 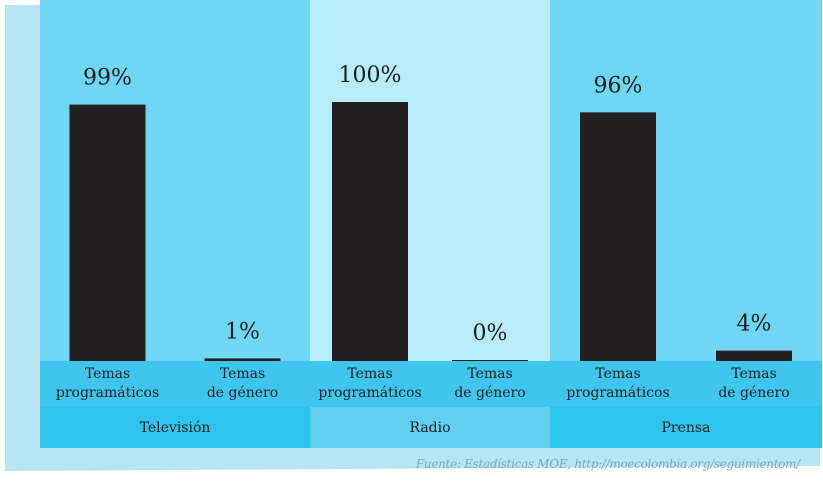 I want to click on data-label: 0%, so click(x=490, y=333).